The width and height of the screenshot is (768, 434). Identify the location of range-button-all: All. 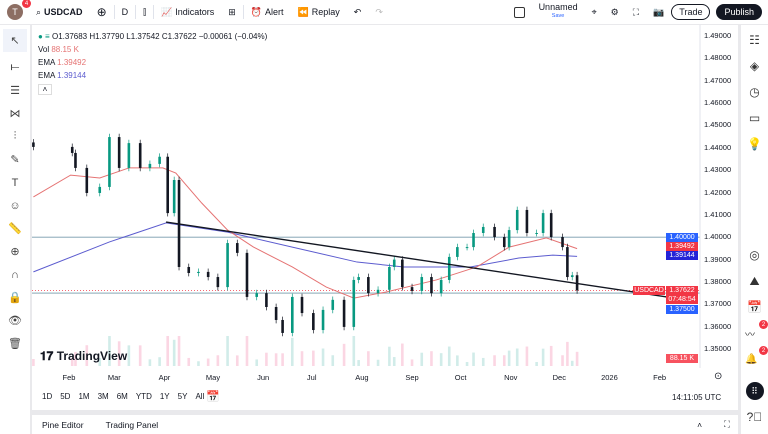
(200, 396).